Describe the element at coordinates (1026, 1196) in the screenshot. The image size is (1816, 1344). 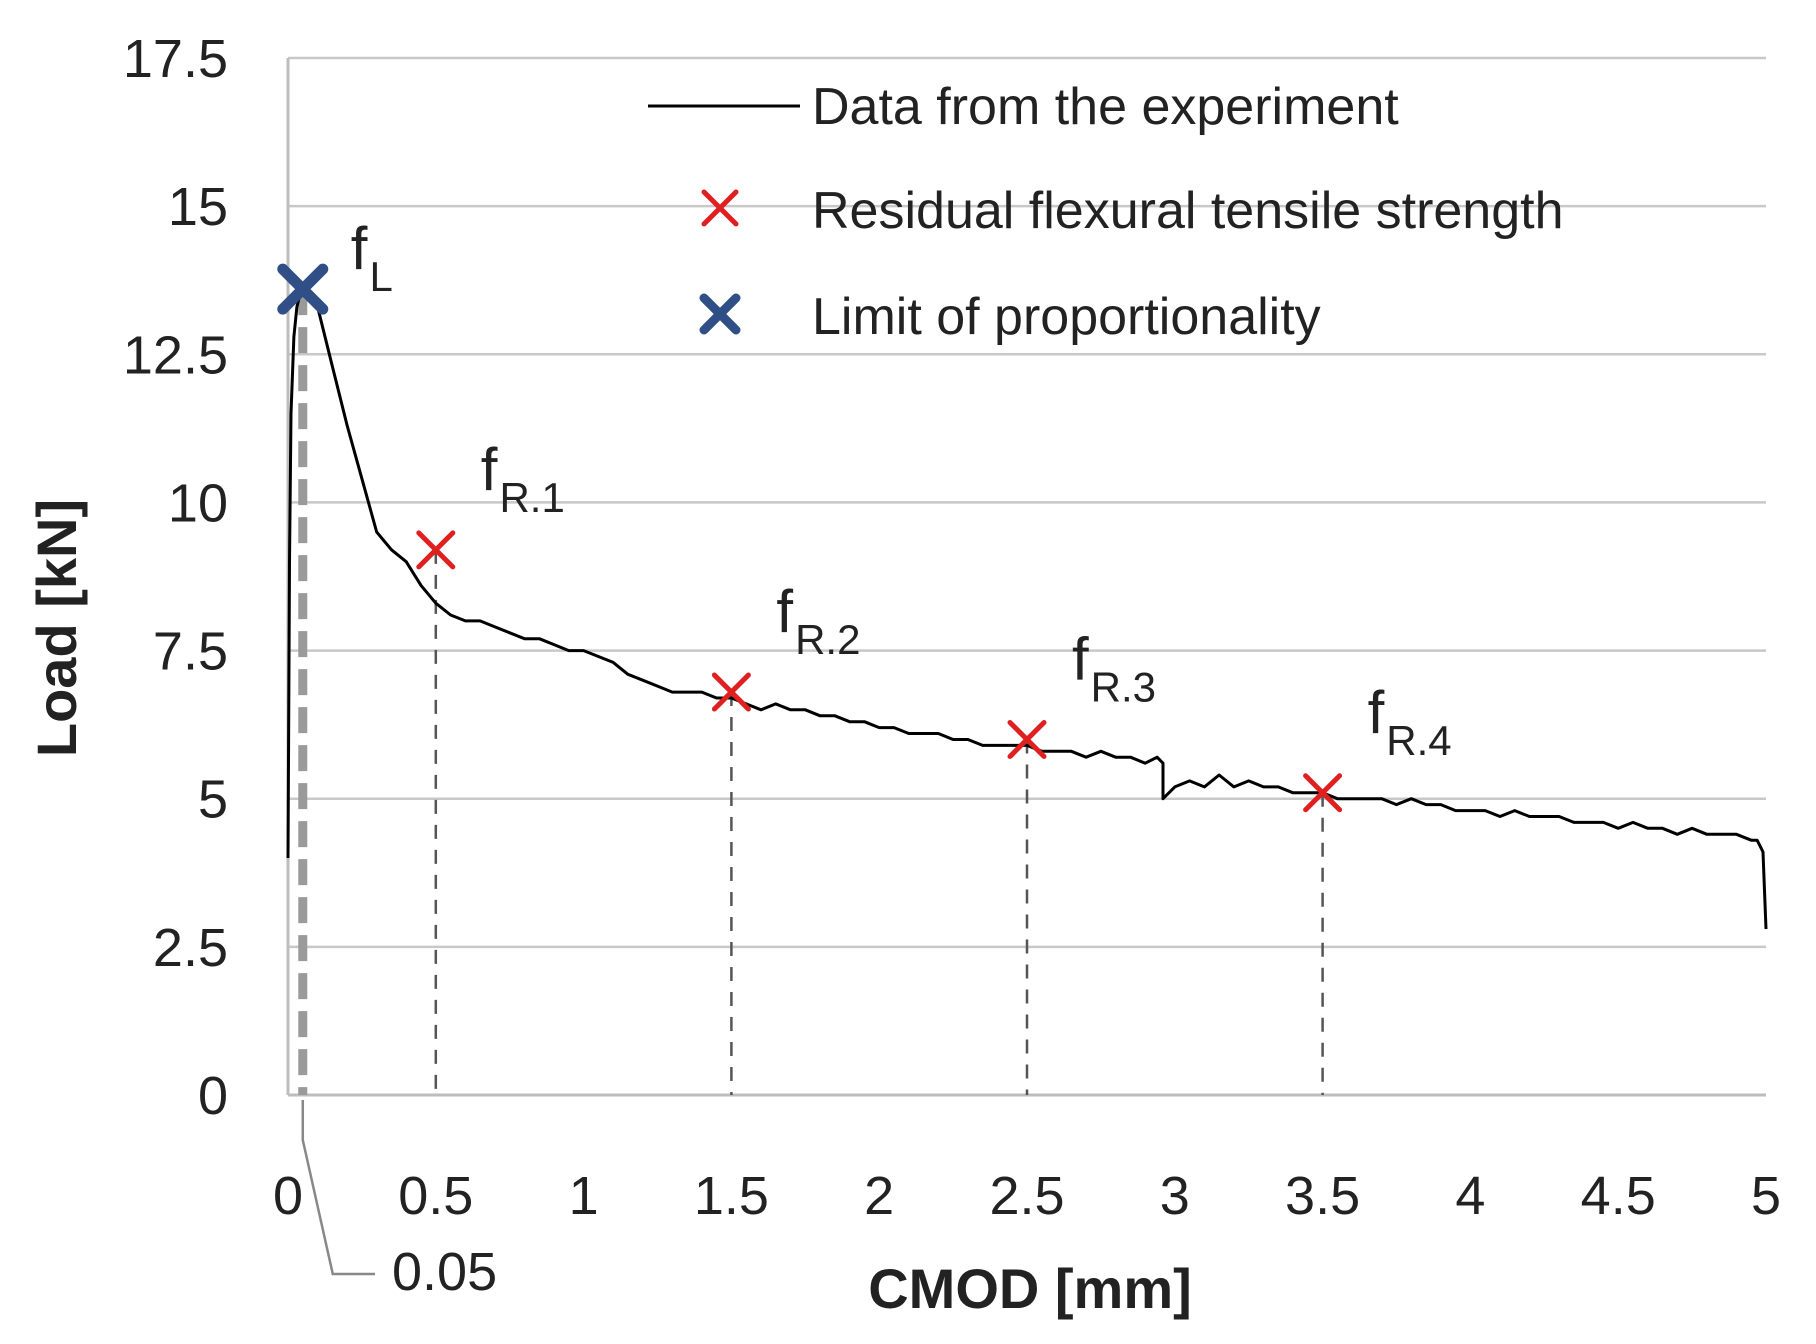
I see `x-tick-label-5: 2.5` at that location.